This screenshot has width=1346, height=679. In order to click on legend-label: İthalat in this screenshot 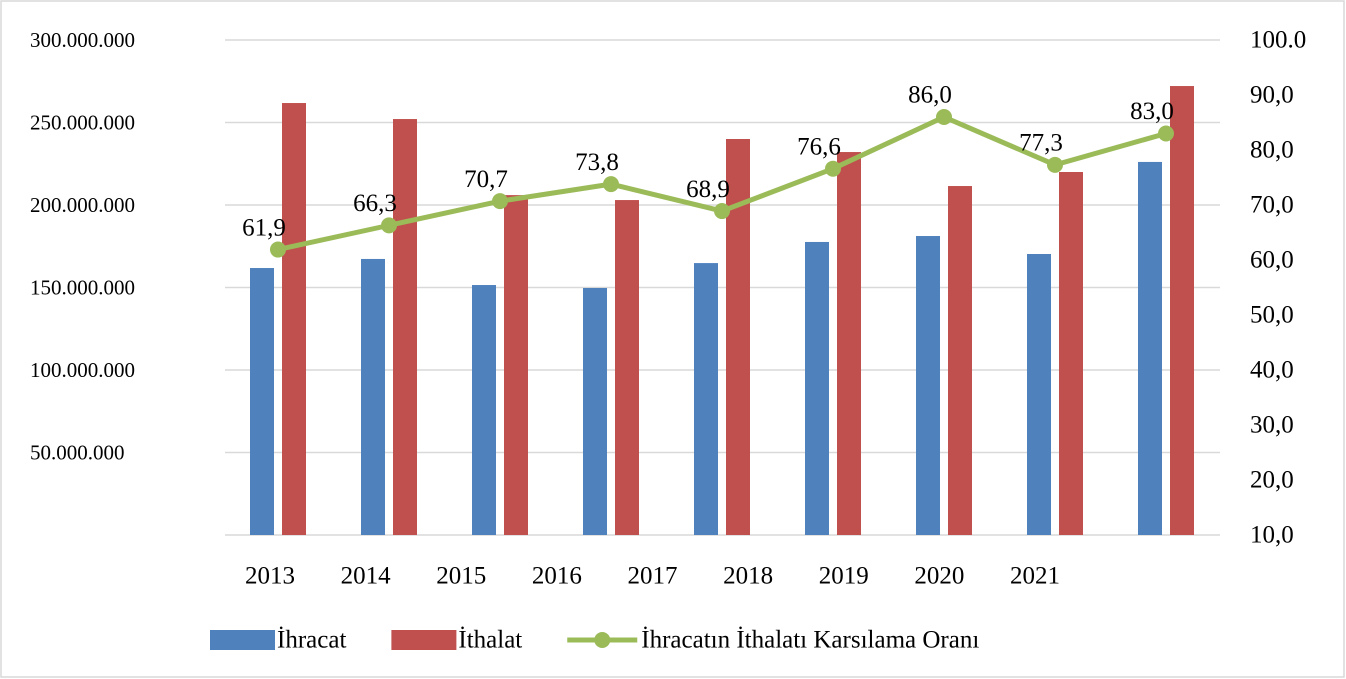, I will do `click(490, 640)`.